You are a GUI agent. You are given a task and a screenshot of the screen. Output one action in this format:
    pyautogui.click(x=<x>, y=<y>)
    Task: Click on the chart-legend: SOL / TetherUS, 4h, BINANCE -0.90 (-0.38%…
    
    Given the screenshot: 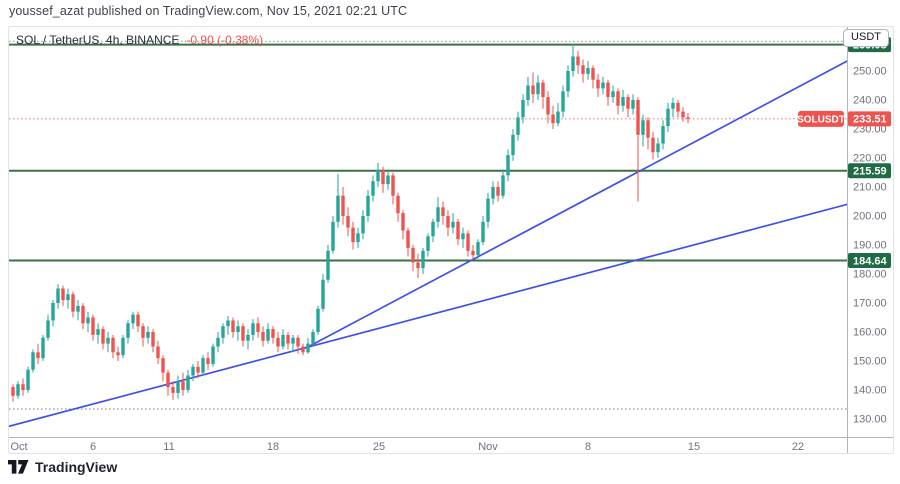 What is the action you would take?
    pyautogui.click(x=139, y=40)
    